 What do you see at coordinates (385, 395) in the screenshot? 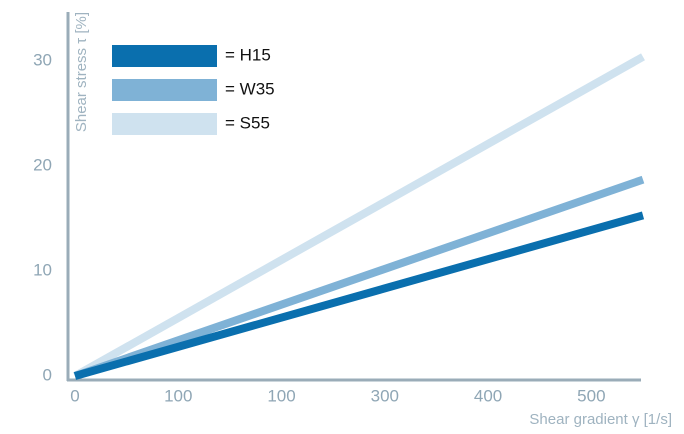
I see `x-tick-label: 300` at bounding box center [385, 395].